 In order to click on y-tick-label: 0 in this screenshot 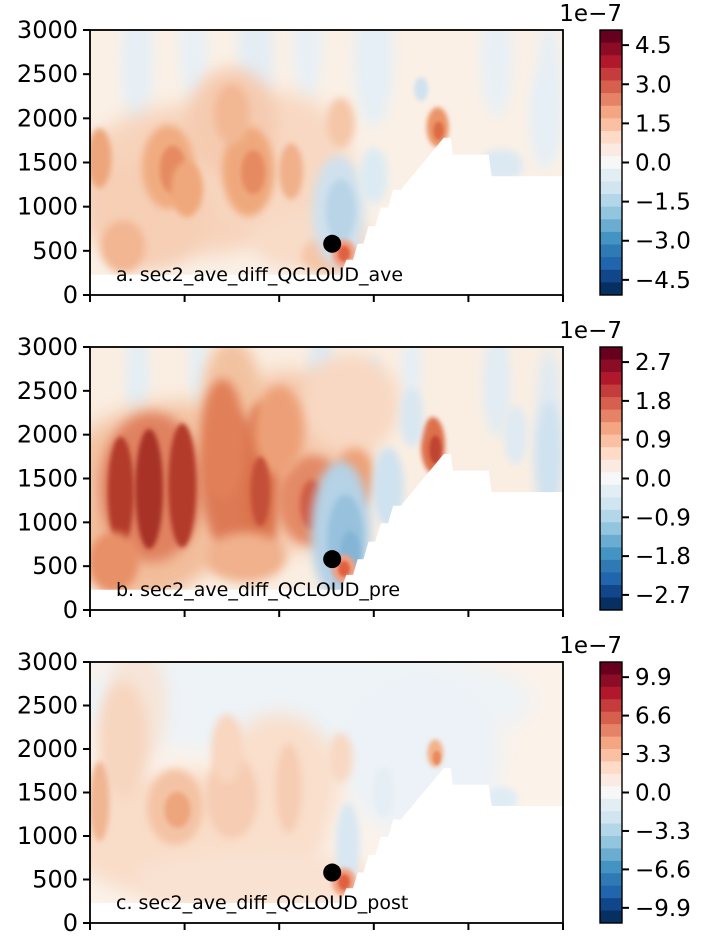, I will do `click(70, 610)`.